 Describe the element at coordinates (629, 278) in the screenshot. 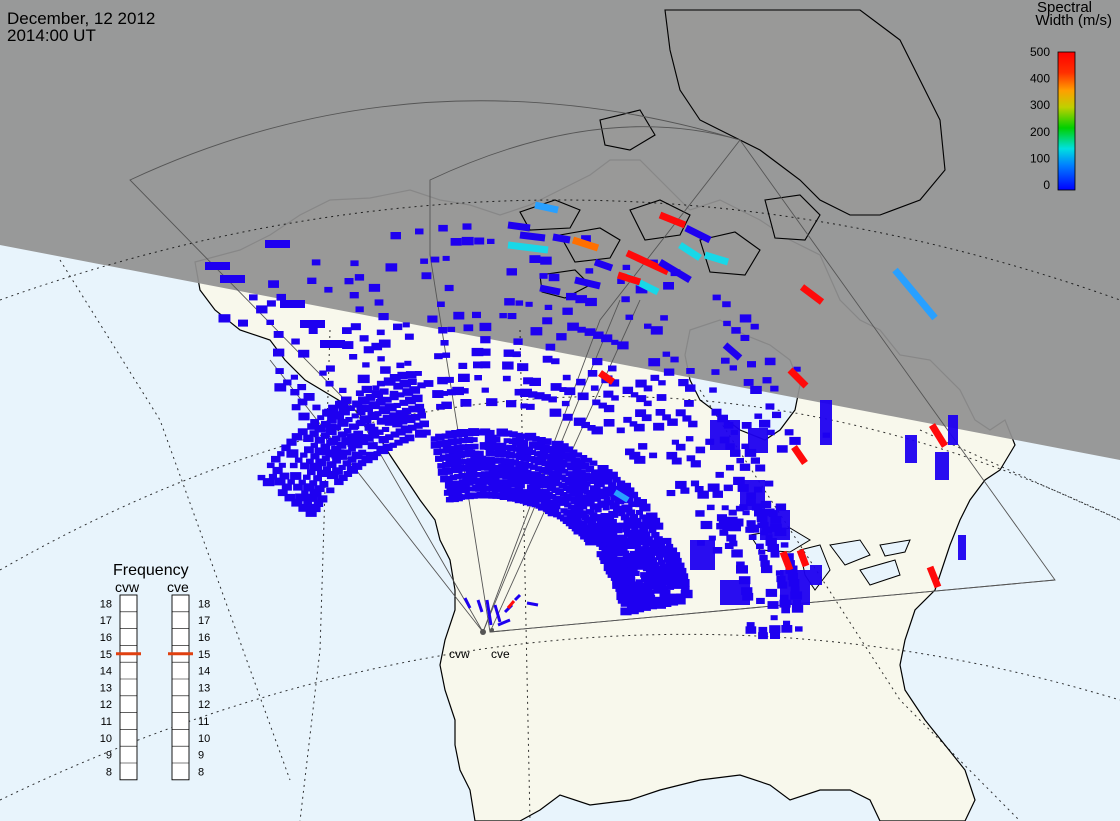

I see `radar-strip` at that location.